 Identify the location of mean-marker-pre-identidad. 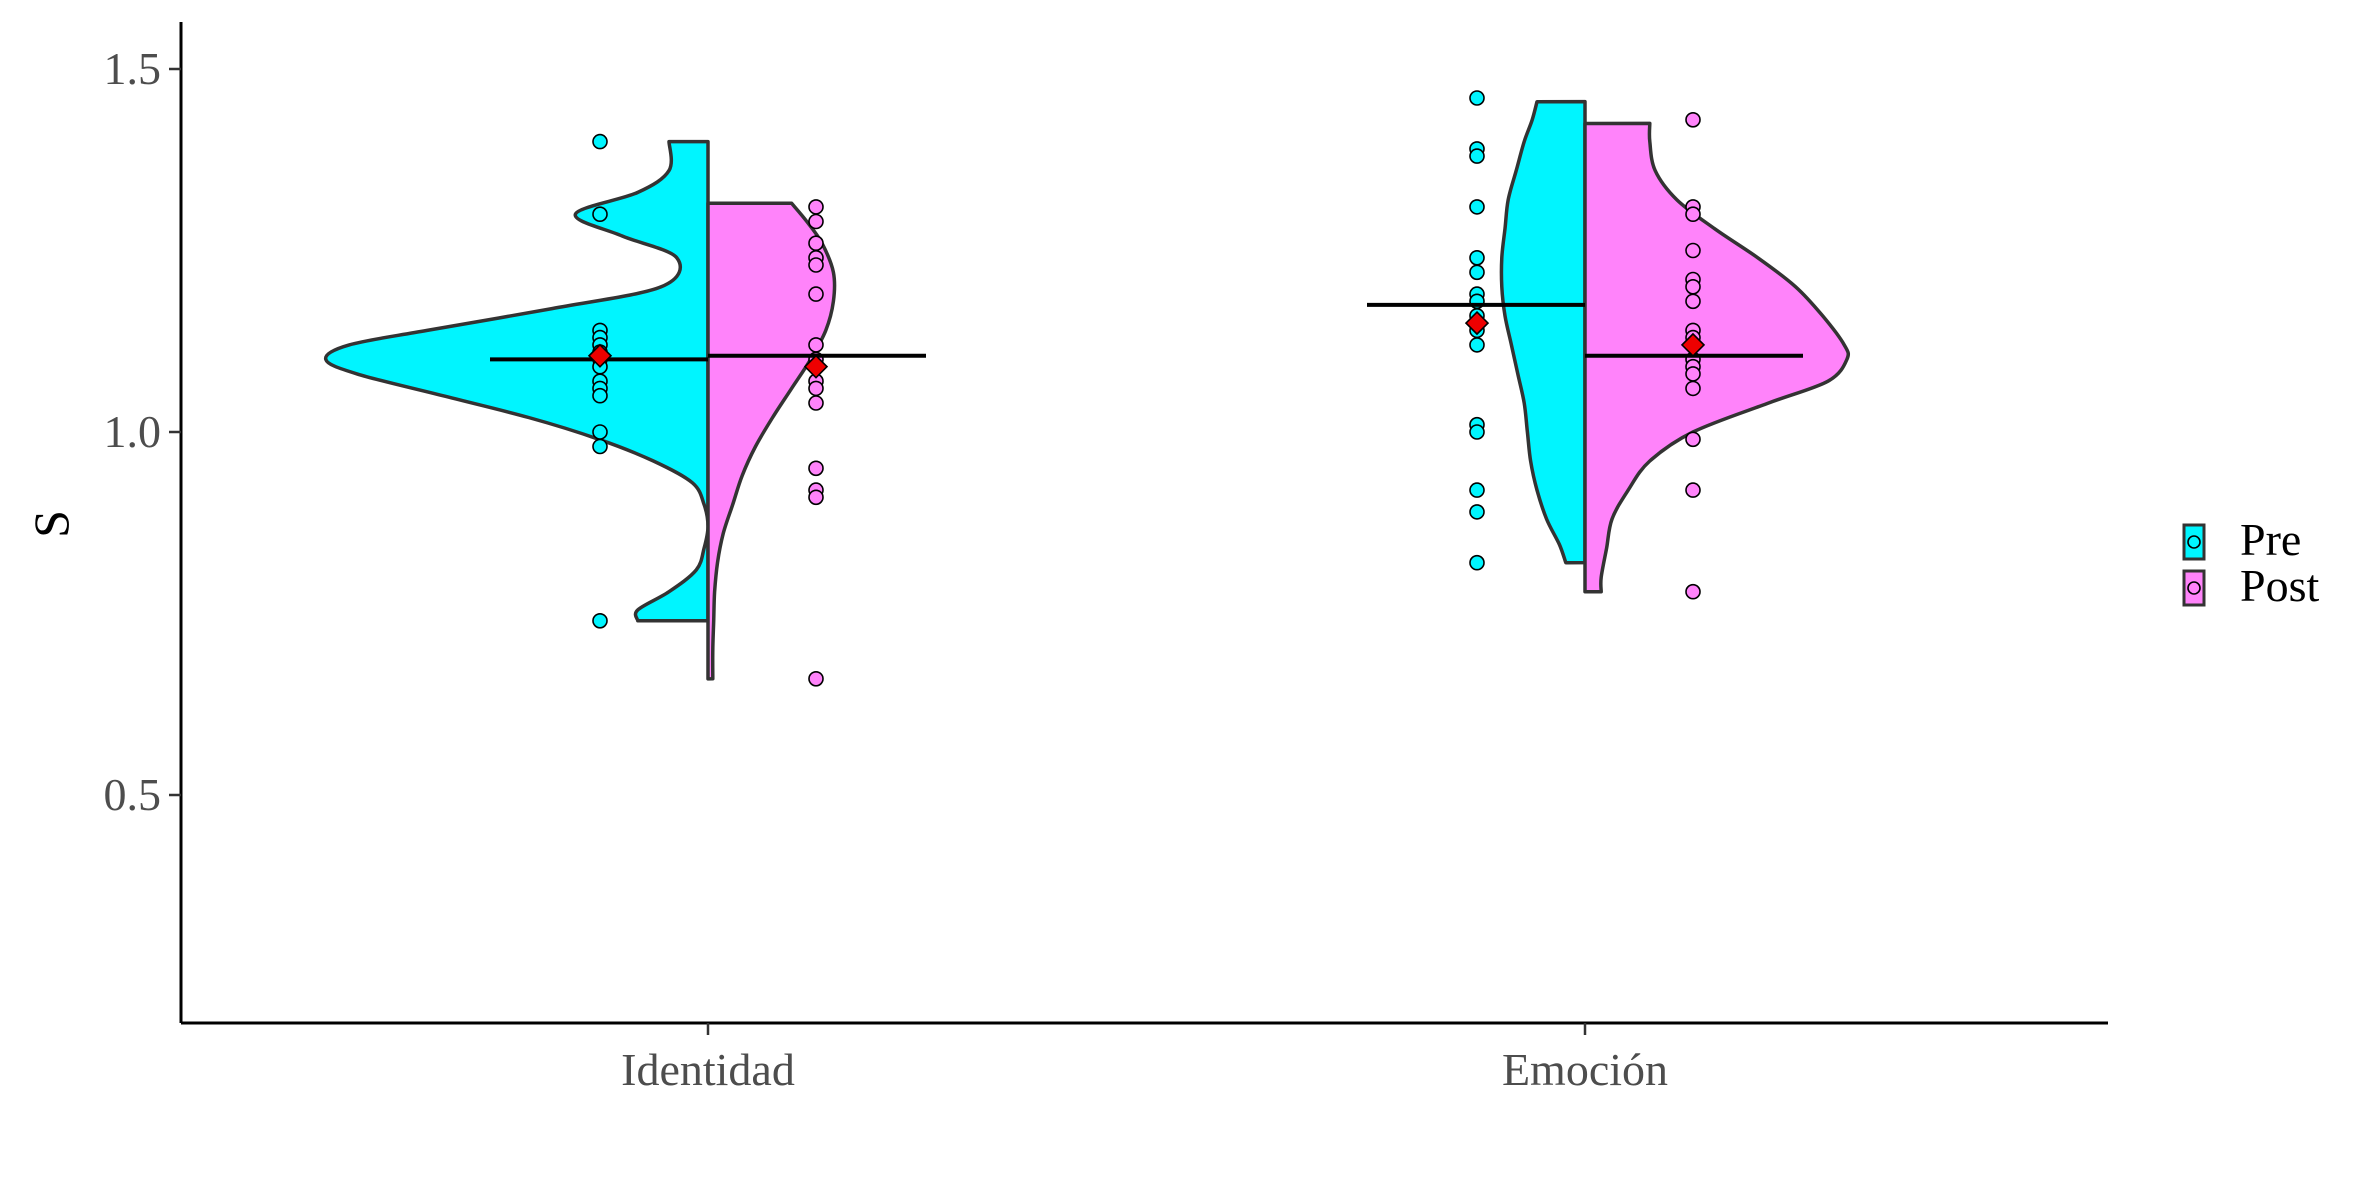
(600, 355).